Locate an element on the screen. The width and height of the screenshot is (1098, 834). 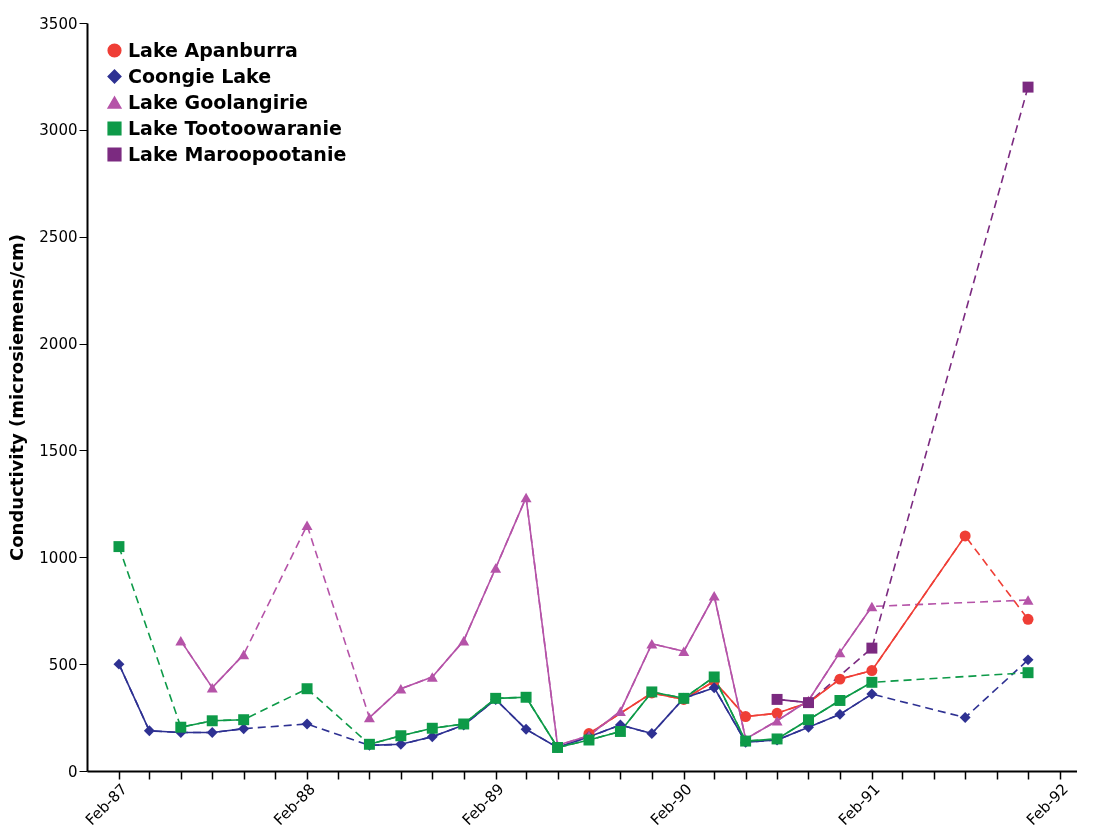
y-tick-label: 1500 is located at coordinates (58, 450).